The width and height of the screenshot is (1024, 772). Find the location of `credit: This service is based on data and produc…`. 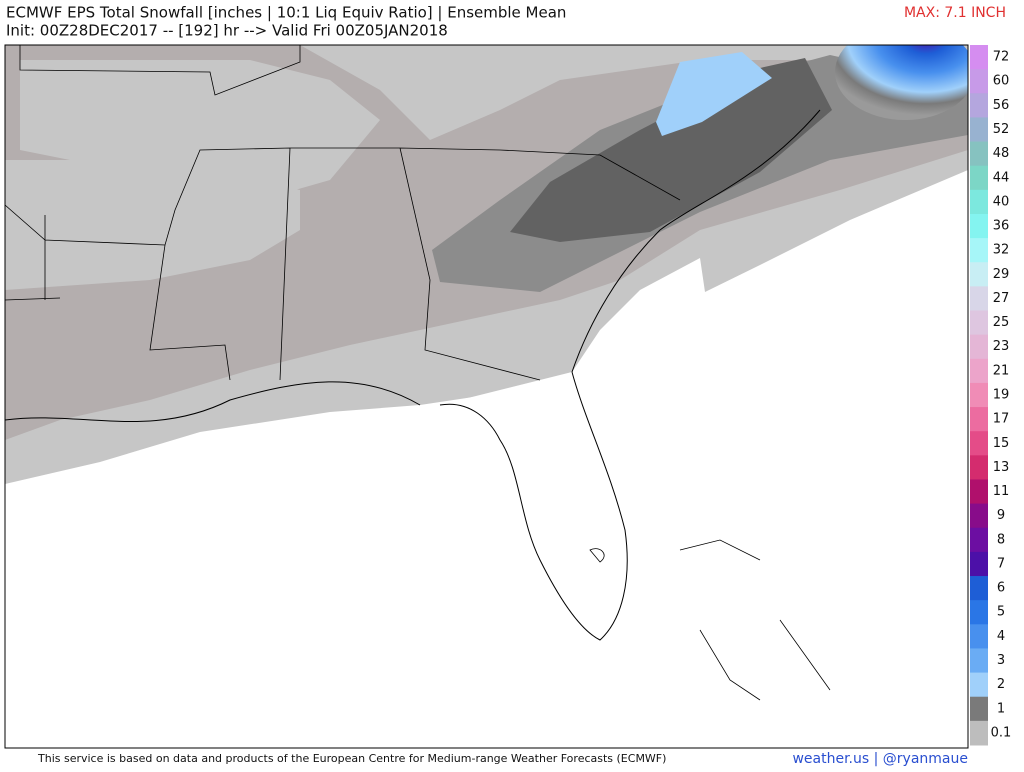

credit: This service is based on data and produc… is located at coordinates (351, 758).